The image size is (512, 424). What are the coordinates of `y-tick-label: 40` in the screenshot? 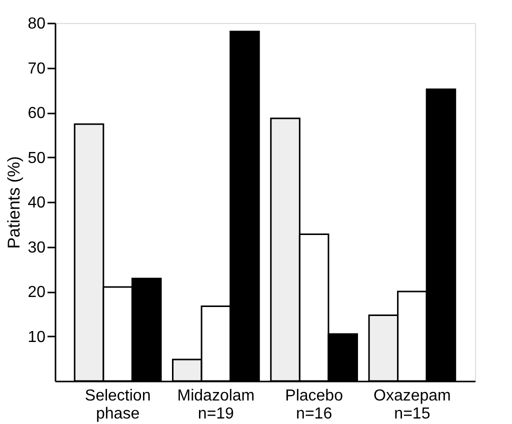 It's located at (37, 203).